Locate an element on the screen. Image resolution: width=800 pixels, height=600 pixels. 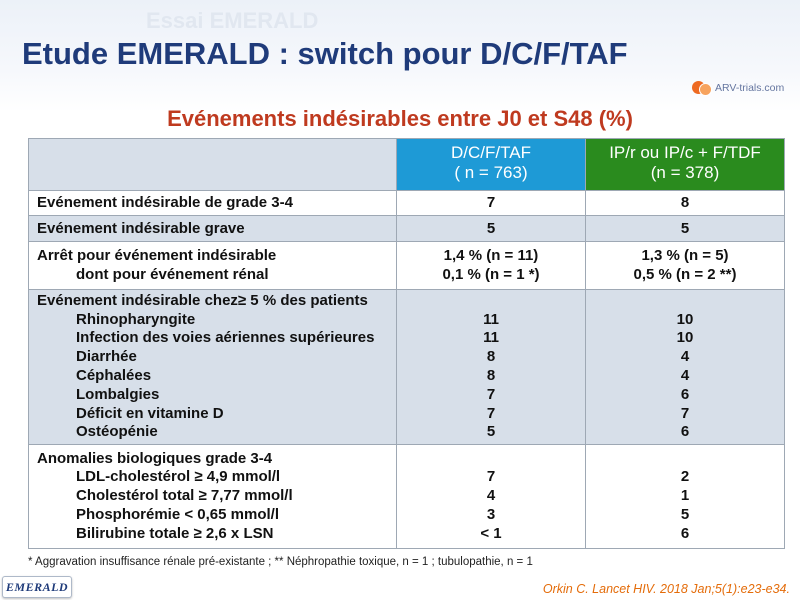
comparator-value: 8 is located at coordinates (685, 203).